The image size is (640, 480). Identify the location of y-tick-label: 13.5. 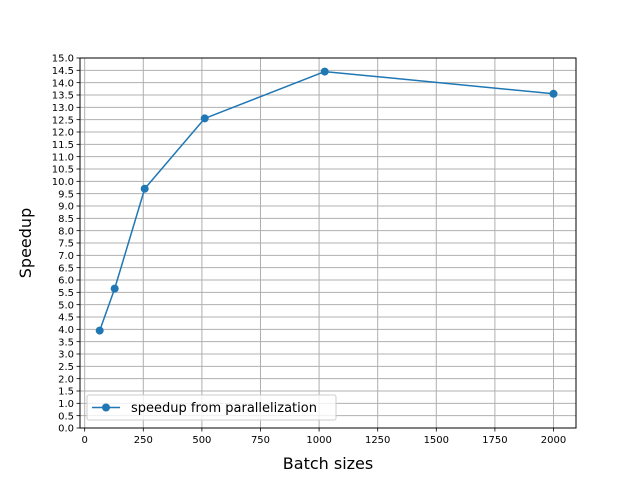
(63, 96).